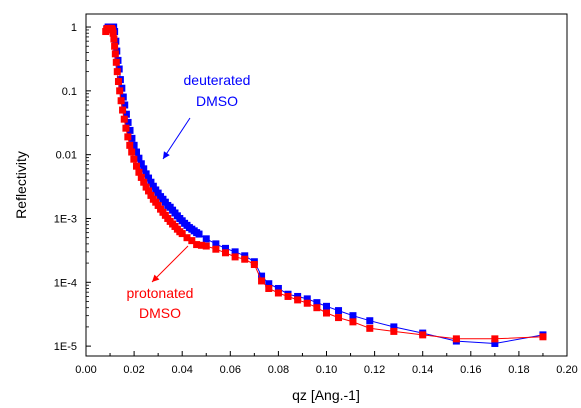  What do you see at coordinates (230, 370) in the screenshot?
I see `x-tick-label: 0.06` at bounding box center [230, 370].